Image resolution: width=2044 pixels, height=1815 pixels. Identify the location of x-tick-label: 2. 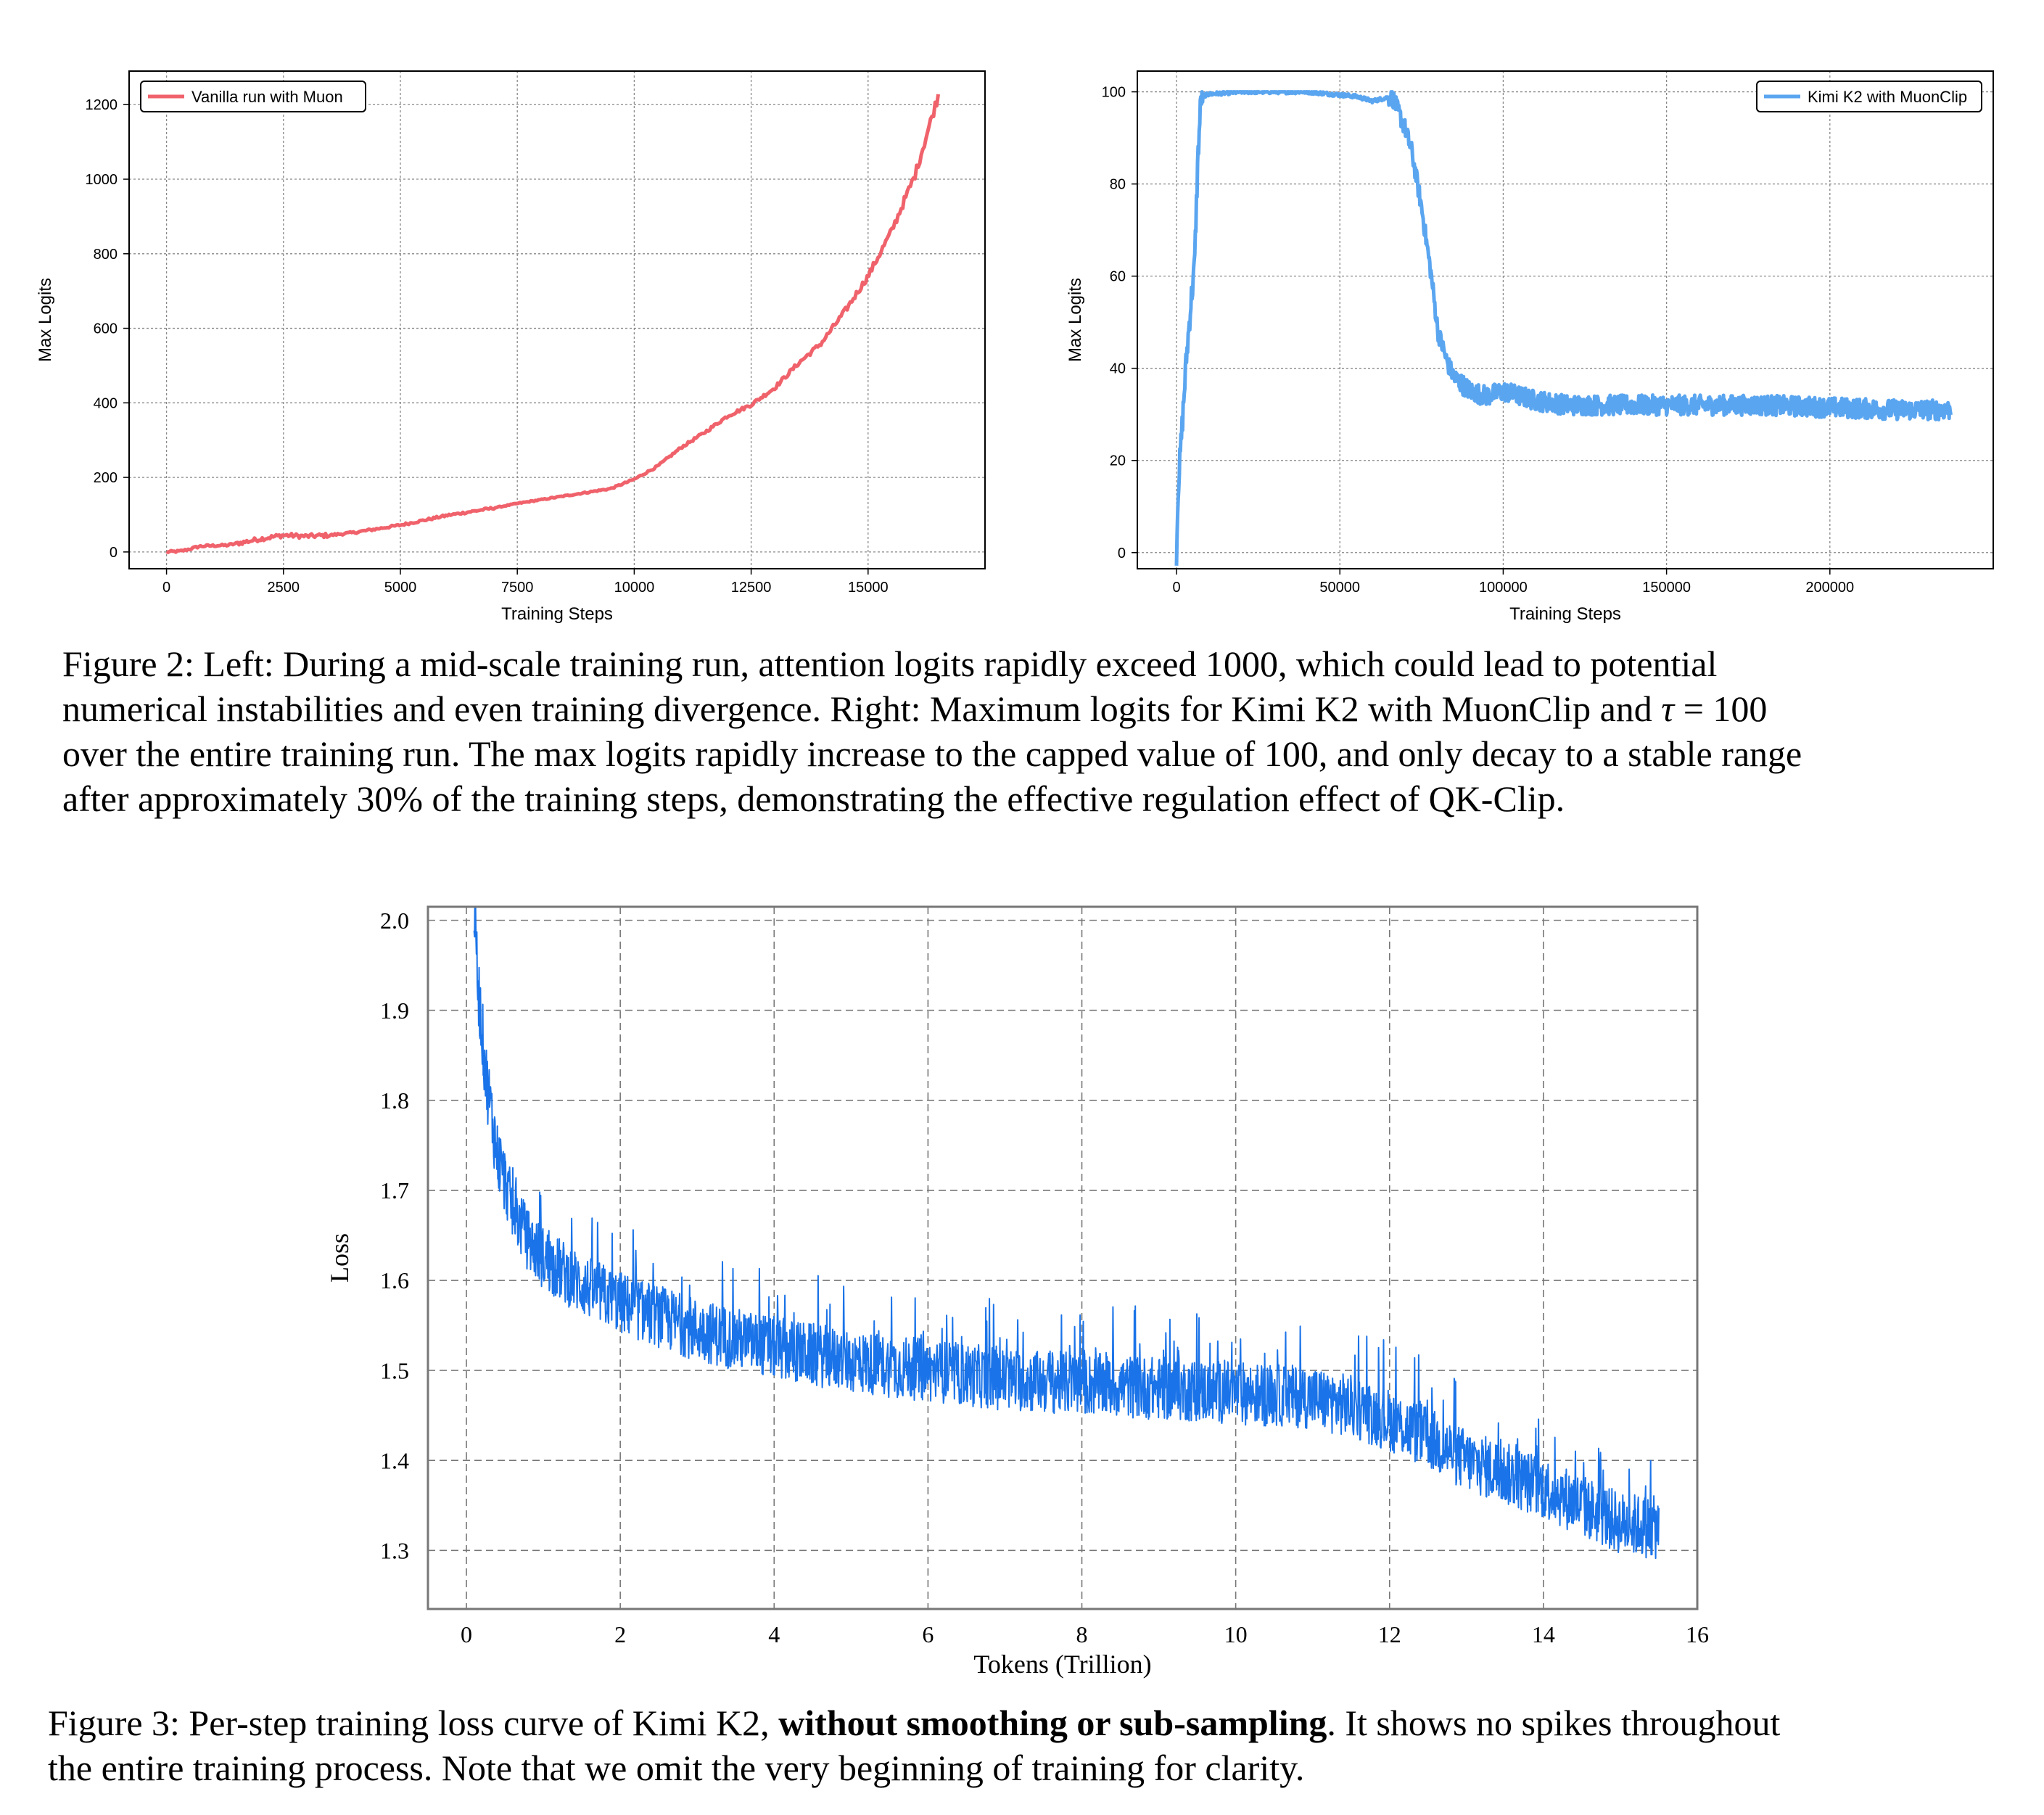
(620, 1634).